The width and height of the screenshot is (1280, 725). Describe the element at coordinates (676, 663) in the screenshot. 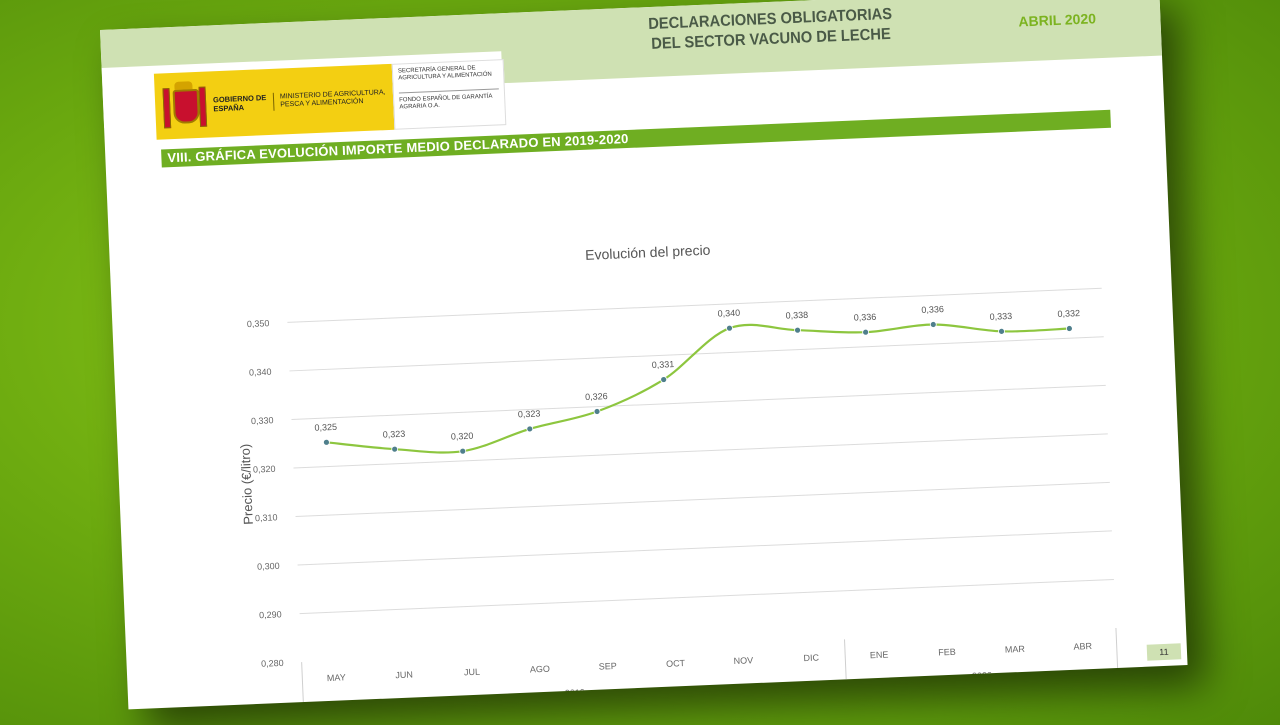

I see `x-tick-label: OCT` at that location.